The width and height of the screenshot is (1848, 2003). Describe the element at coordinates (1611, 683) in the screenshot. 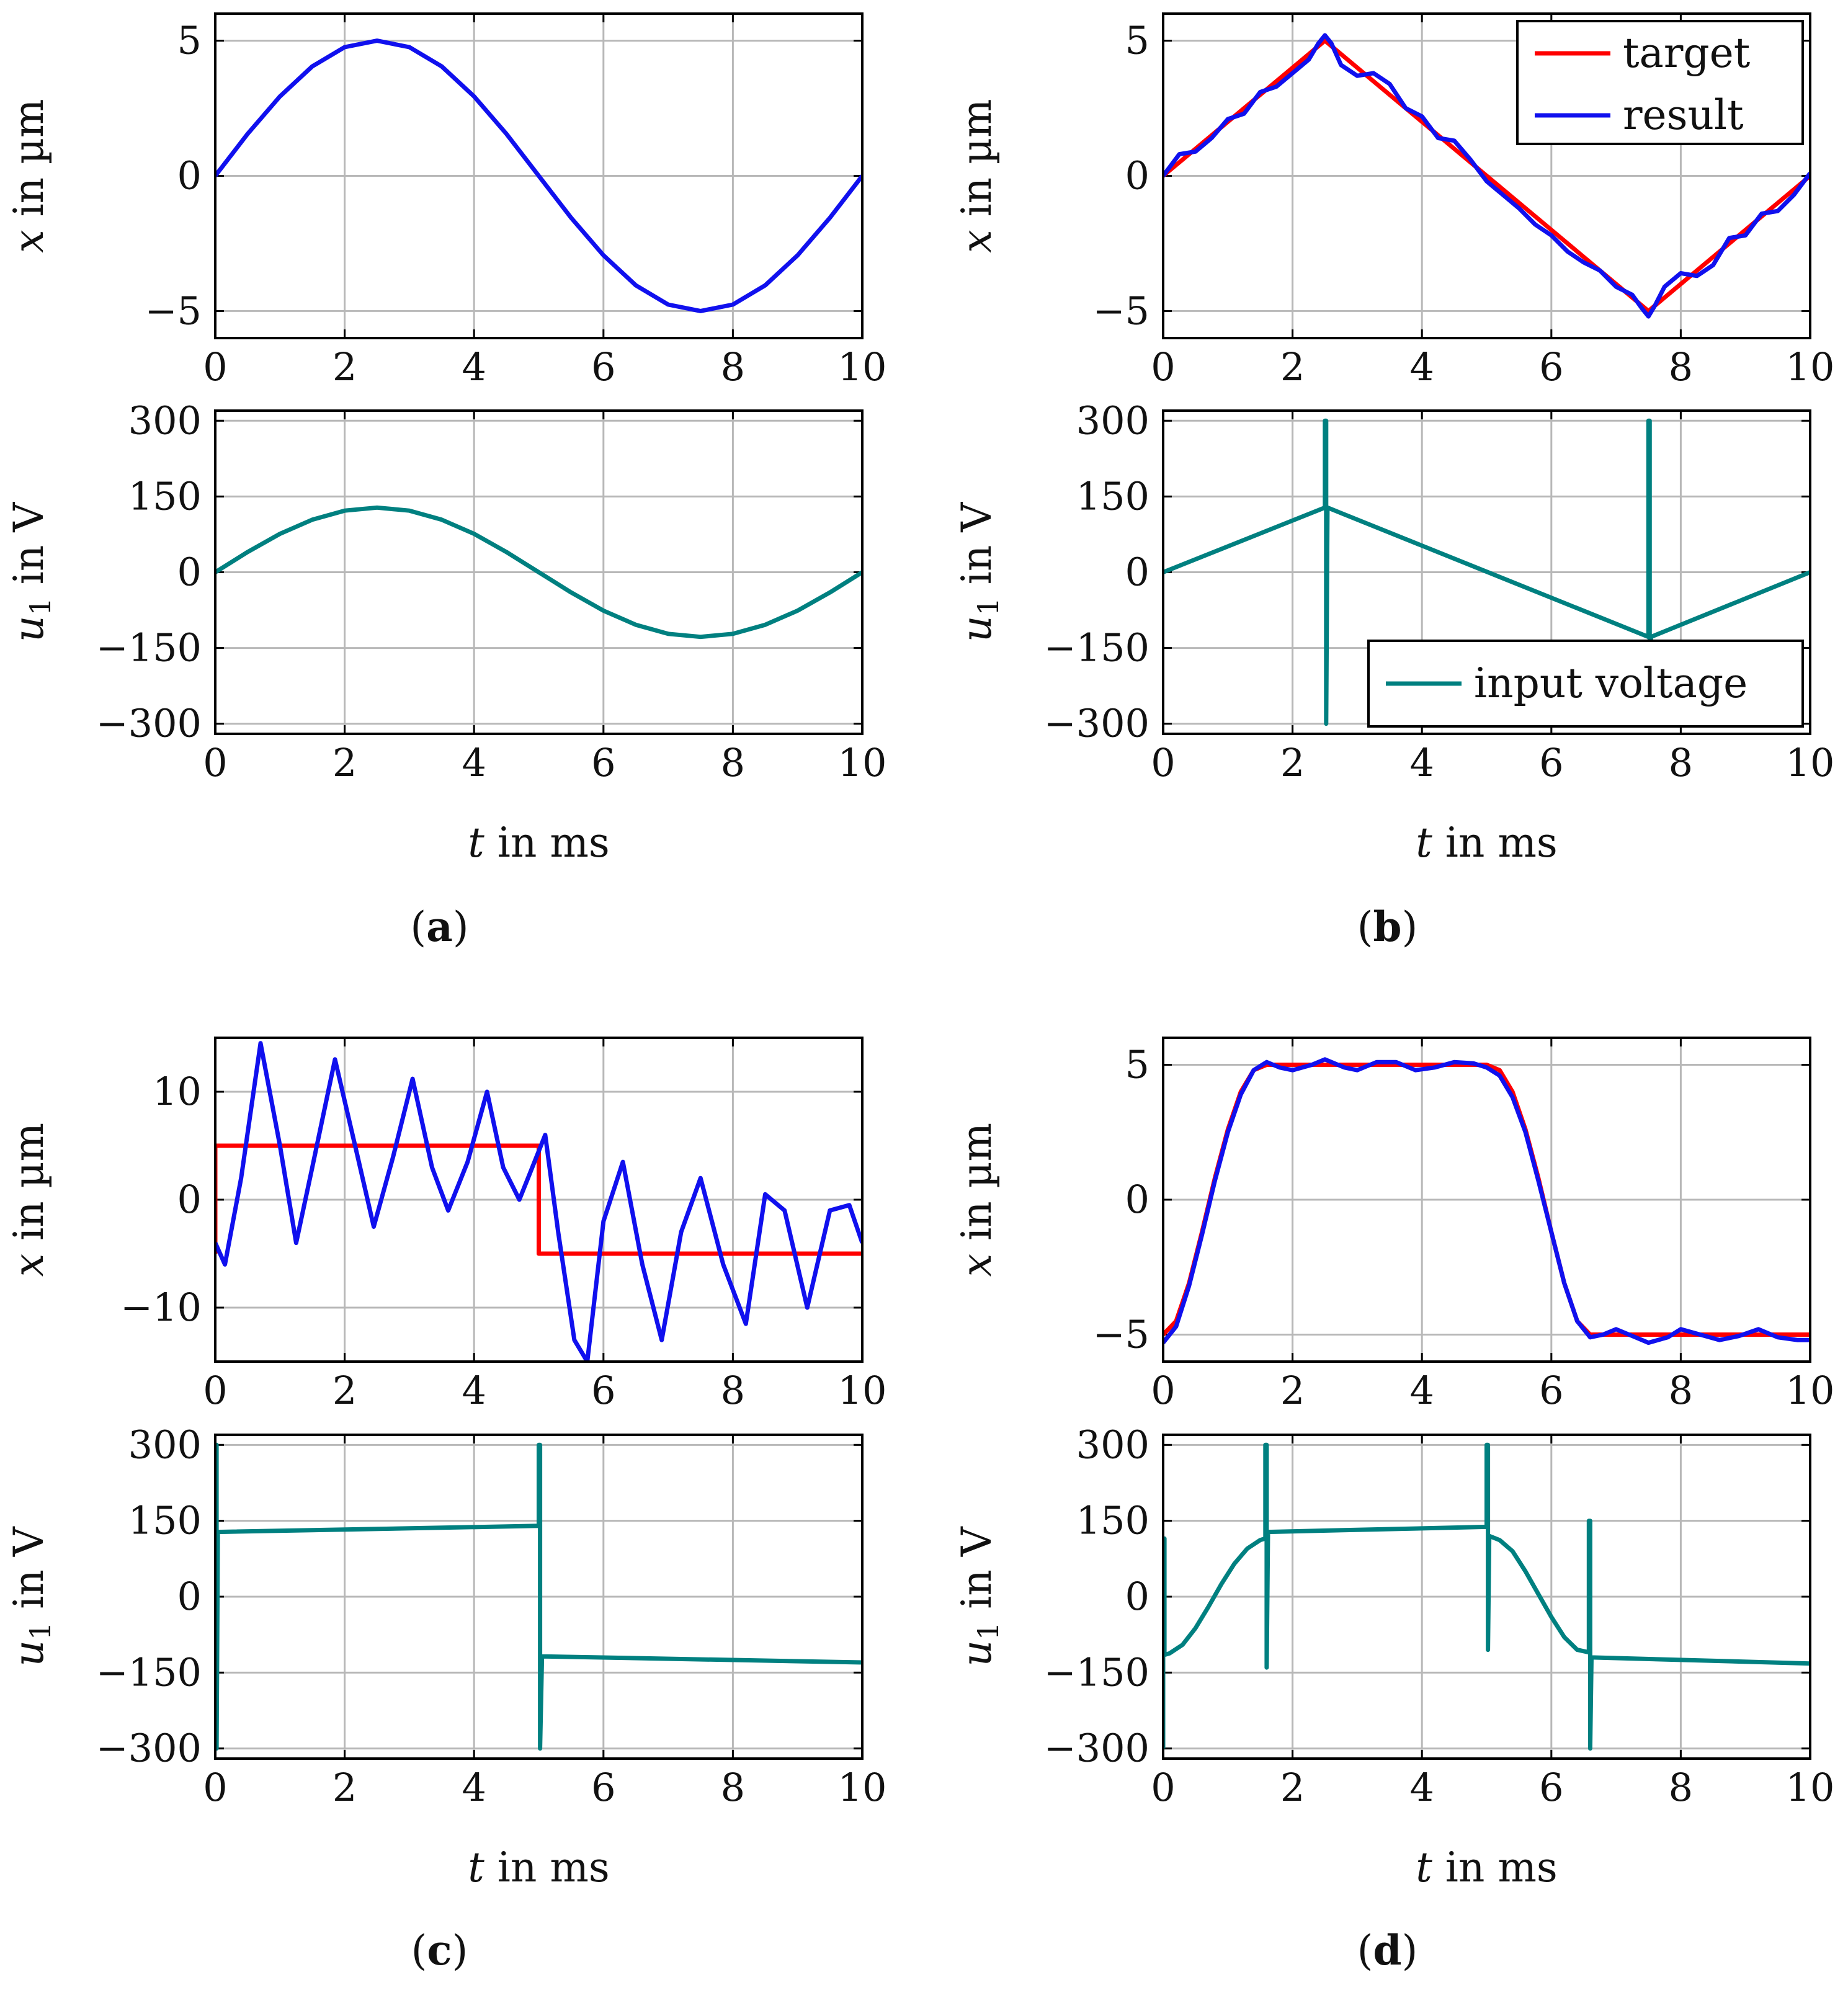

I see `legend-label: input voltage` at that location.